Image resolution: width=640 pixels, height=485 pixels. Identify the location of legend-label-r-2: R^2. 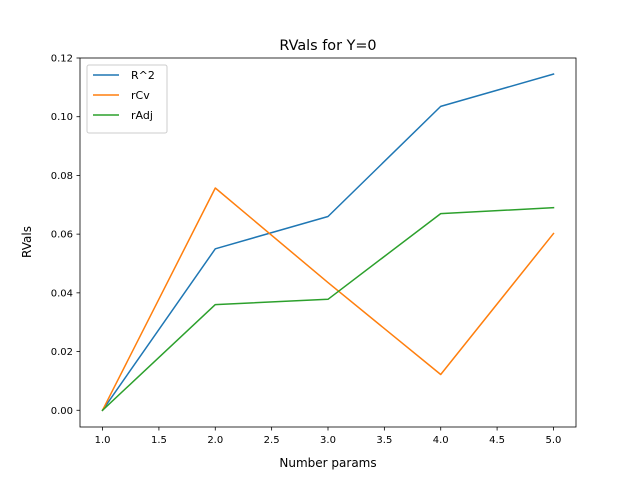
(143, 75).